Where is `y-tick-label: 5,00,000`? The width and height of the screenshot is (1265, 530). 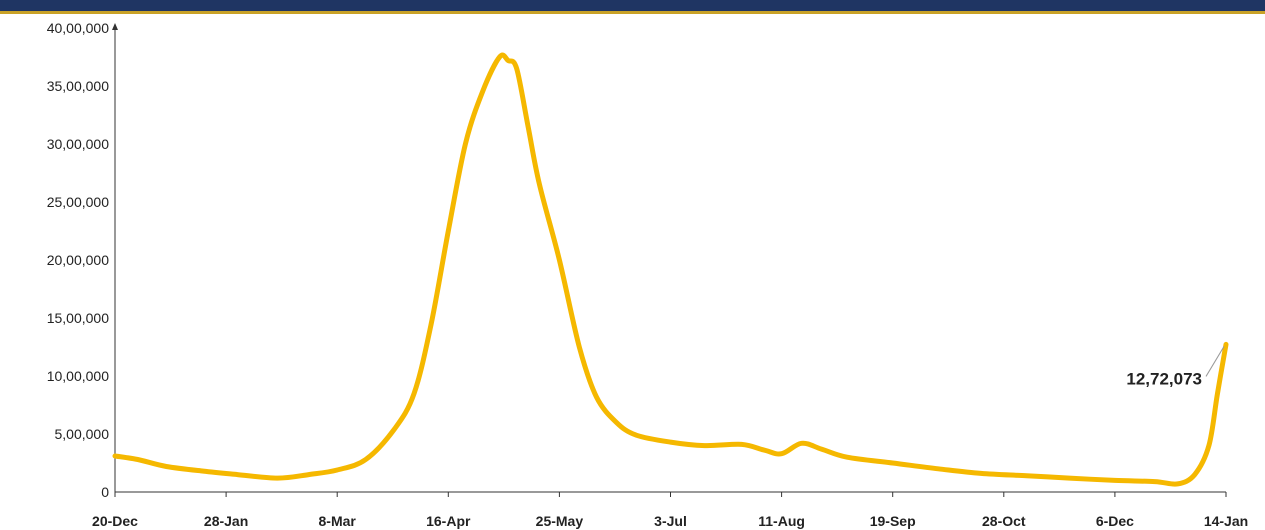
y-tick-label: 5,00,000 is located at coordinates (82, 434).